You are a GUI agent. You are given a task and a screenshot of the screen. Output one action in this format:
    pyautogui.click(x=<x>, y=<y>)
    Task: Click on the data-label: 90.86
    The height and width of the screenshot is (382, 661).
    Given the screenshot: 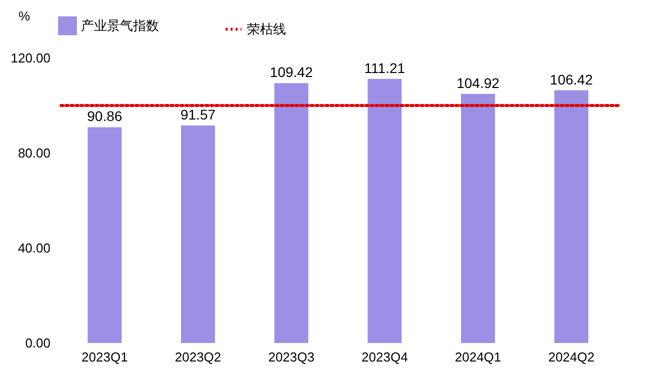 What is the action you would take?
    pyautogui.click(x=104, y=116)
    